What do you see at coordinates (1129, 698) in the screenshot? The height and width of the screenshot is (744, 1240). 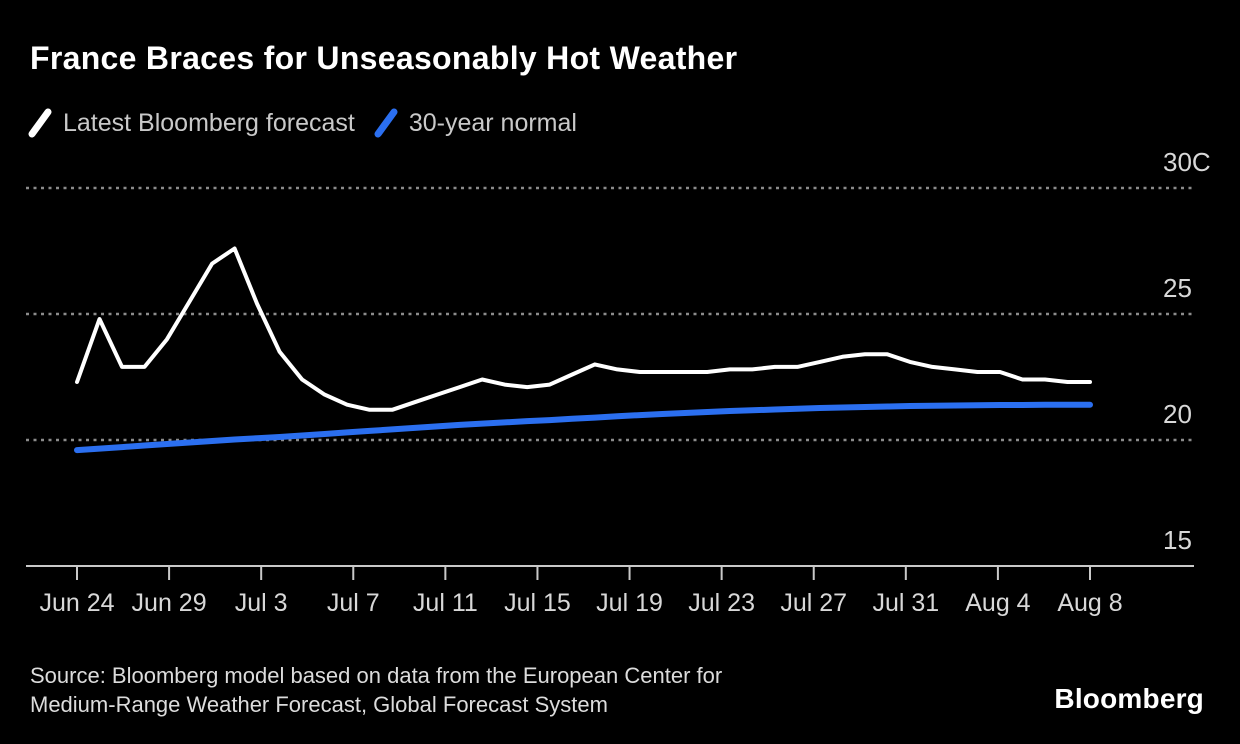 I see `bloomberg-logo: Bloomberg` at bounding box center [1129, 698].